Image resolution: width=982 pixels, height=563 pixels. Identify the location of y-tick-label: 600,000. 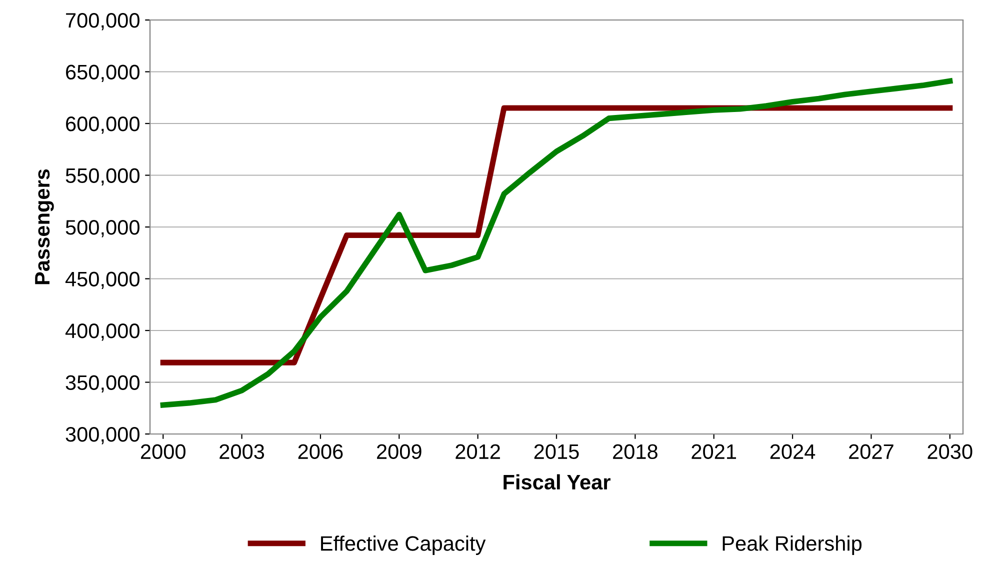
(103, 125).